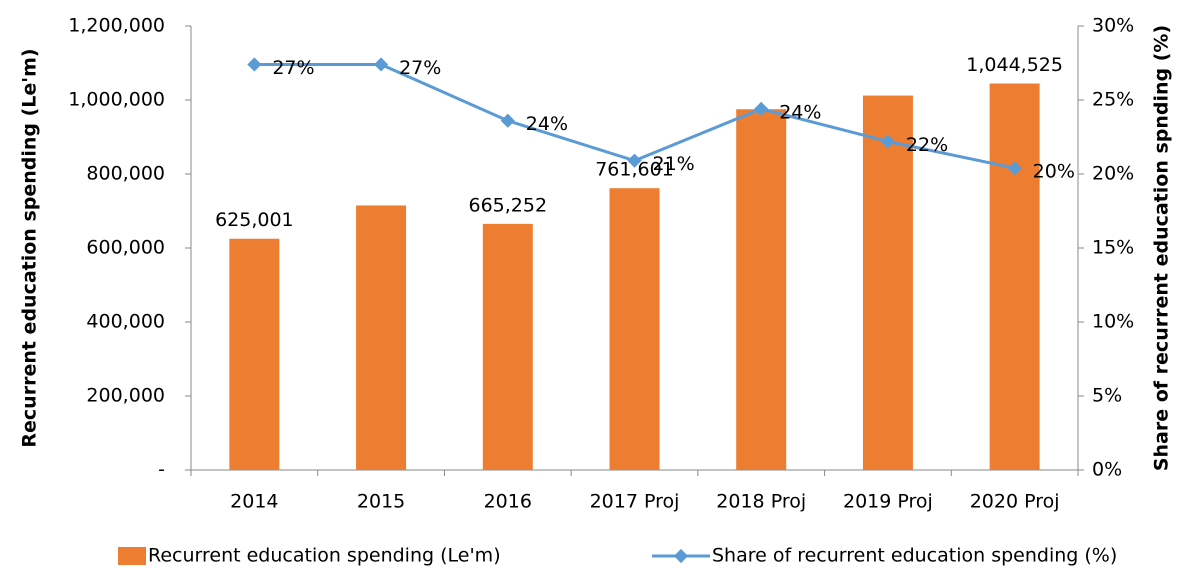 The image size is (1189, 573). What do you see at coordinates (635, 502) in the screenshot?
I see `x-tick-label: 2017 Proj` at bounding box center [635, 502].